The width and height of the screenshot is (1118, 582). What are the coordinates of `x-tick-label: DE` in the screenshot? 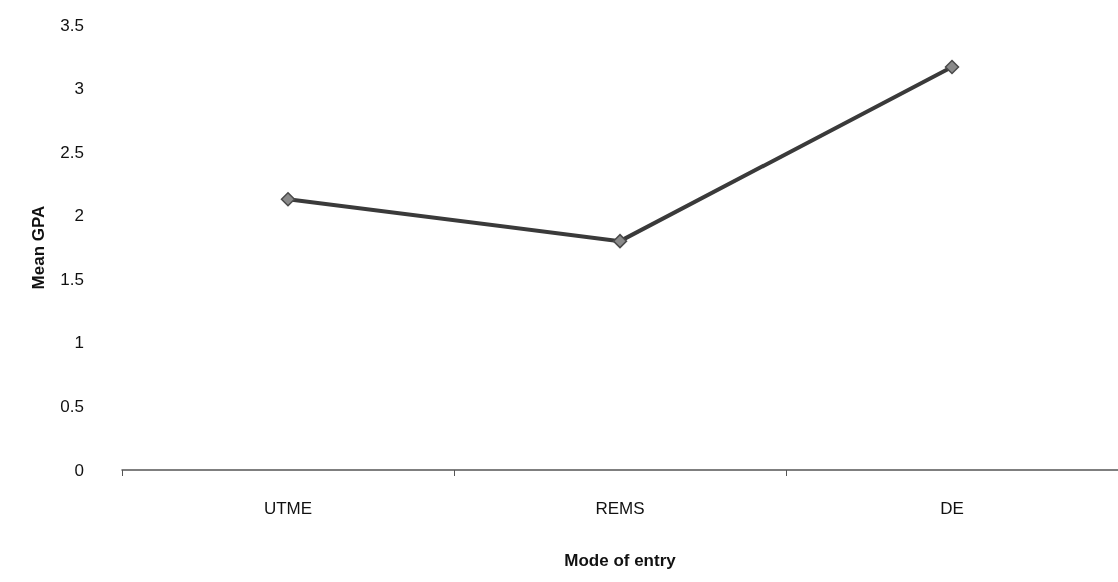 It's located at (952, 508).